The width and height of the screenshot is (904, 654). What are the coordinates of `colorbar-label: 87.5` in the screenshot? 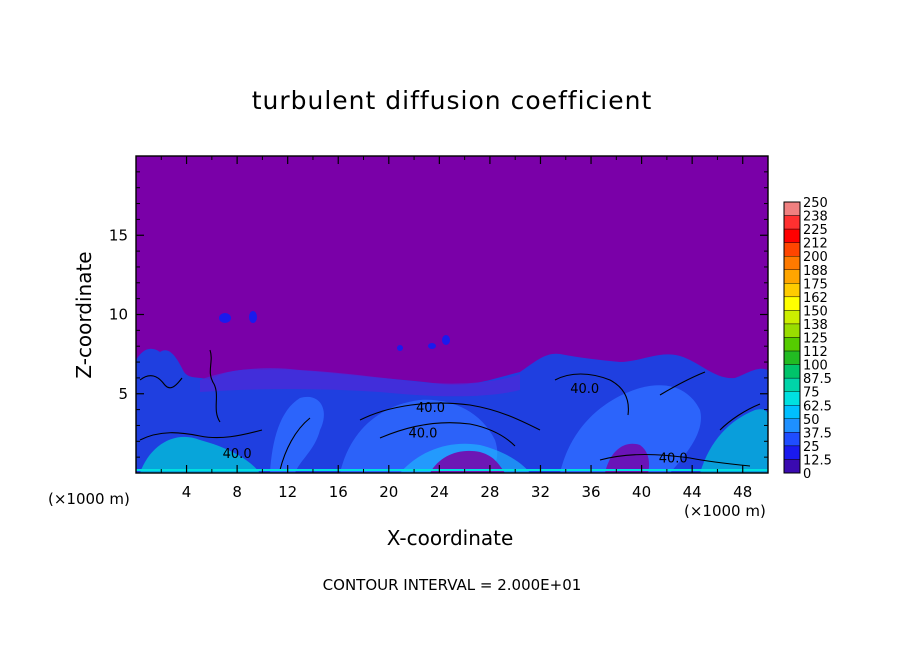 It's located at (817, 379).